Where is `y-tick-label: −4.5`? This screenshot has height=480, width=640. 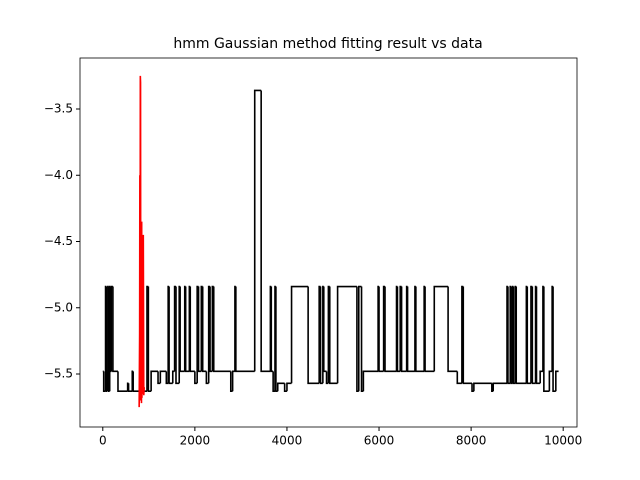
y-tick-label: −4.5 is located at coordinates (58, 241).